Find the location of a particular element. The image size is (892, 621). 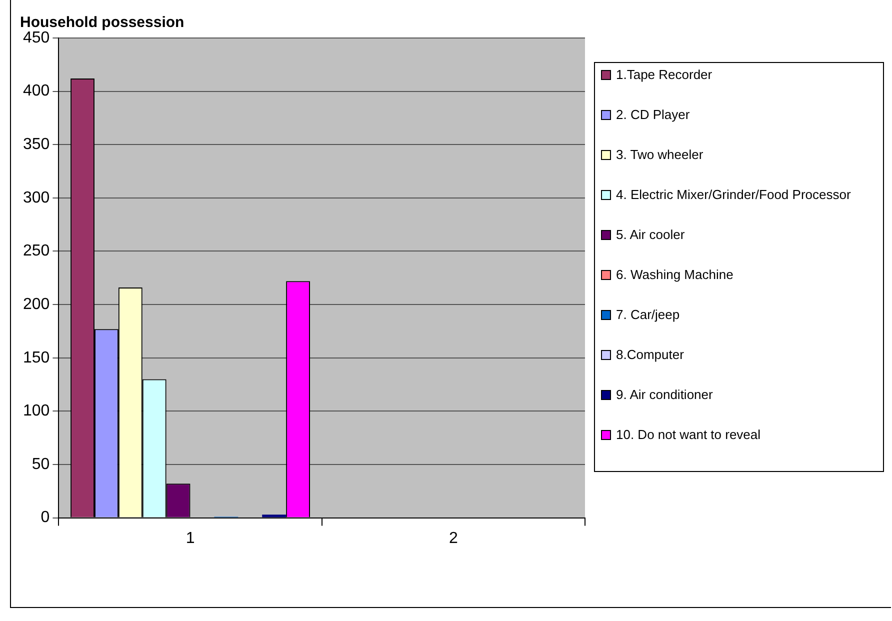

chart-title: Household possession is located at coordinates (102, 23).